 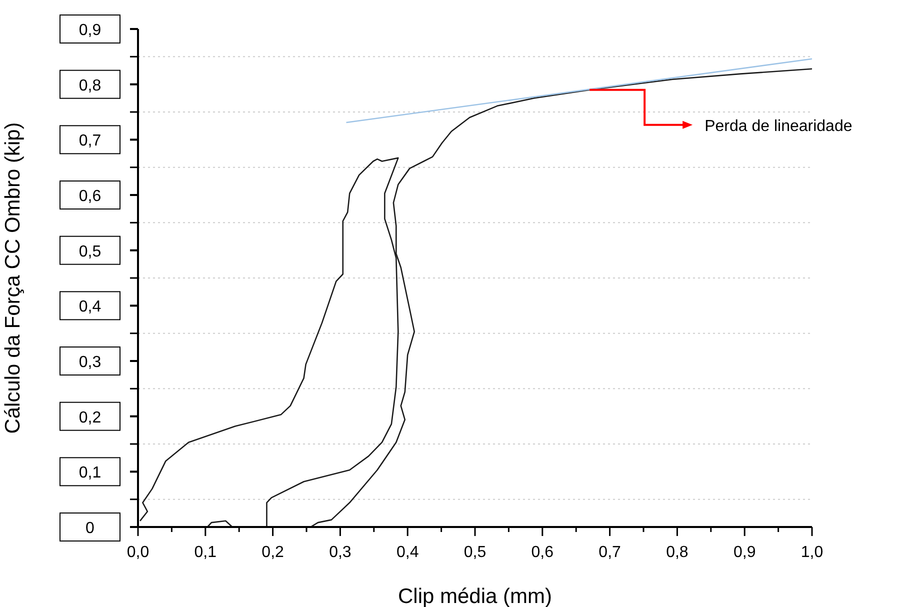 What do you see at coordinates (90, 85) in the screenshot?
I see `y-tick-label: 0,8` at bounding box center [90, 85].